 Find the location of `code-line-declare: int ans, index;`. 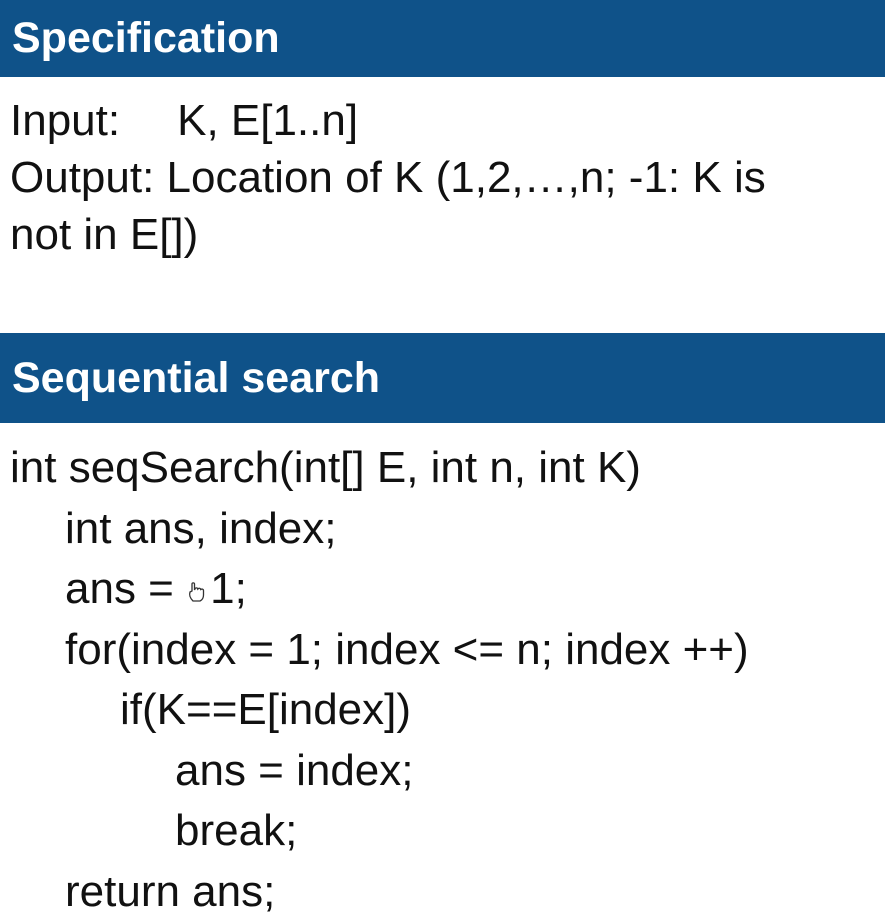

code-line-declare: int ans, index; is located at coordinates (445, 529).